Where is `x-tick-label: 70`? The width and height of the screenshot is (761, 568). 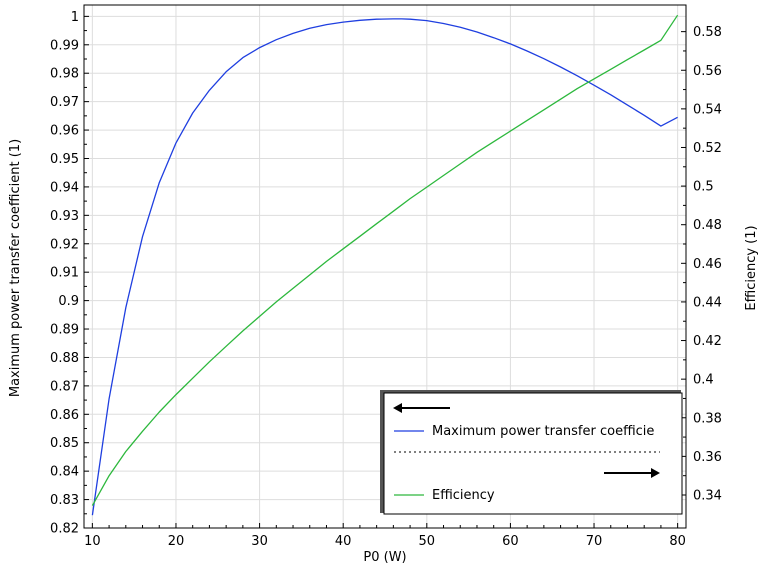
x-tick-label: 70 is located at coordinates (594, 541).